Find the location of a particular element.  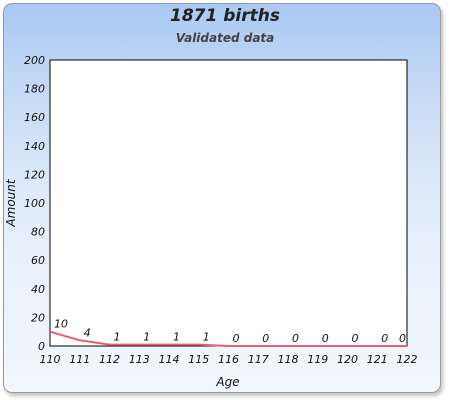

y-axis-ticks: 0 20 40 60 80 100 120 140 160 180 200 is located at coordinates (34, 203).